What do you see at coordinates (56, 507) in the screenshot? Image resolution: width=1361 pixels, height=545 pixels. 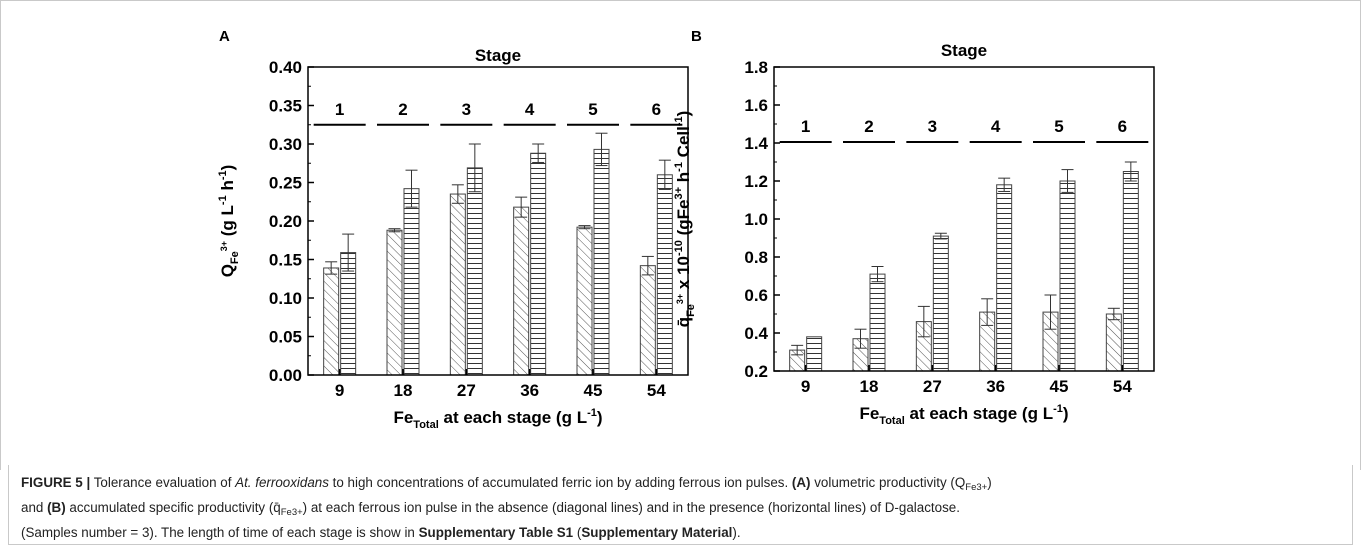 I see `caption-b-label: (B)` at bounding box center [56, 507].